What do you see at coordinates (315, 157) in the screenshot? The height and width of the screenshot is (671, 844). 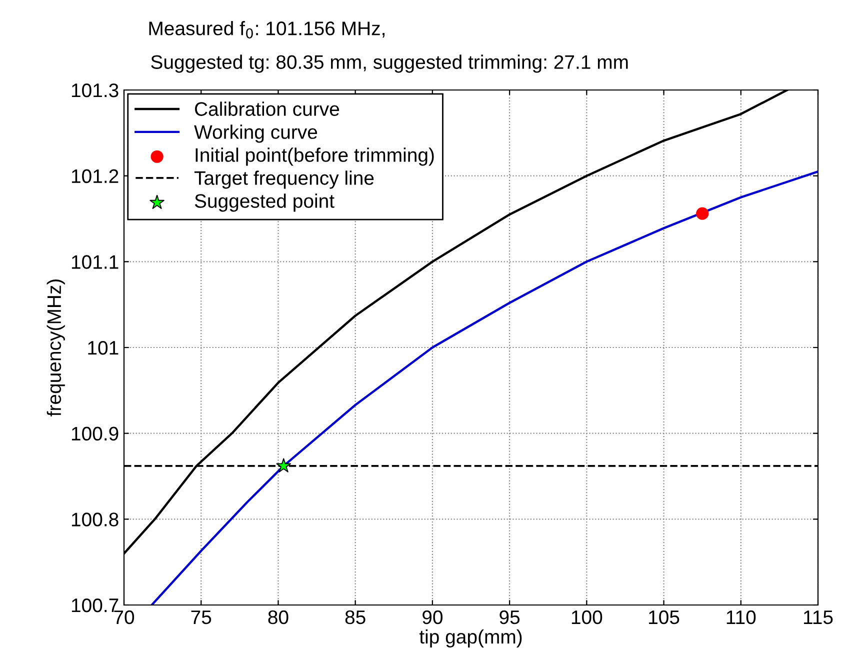 I see `legend-label: Initial point(before trimming)` at bounding box center [315, 157].